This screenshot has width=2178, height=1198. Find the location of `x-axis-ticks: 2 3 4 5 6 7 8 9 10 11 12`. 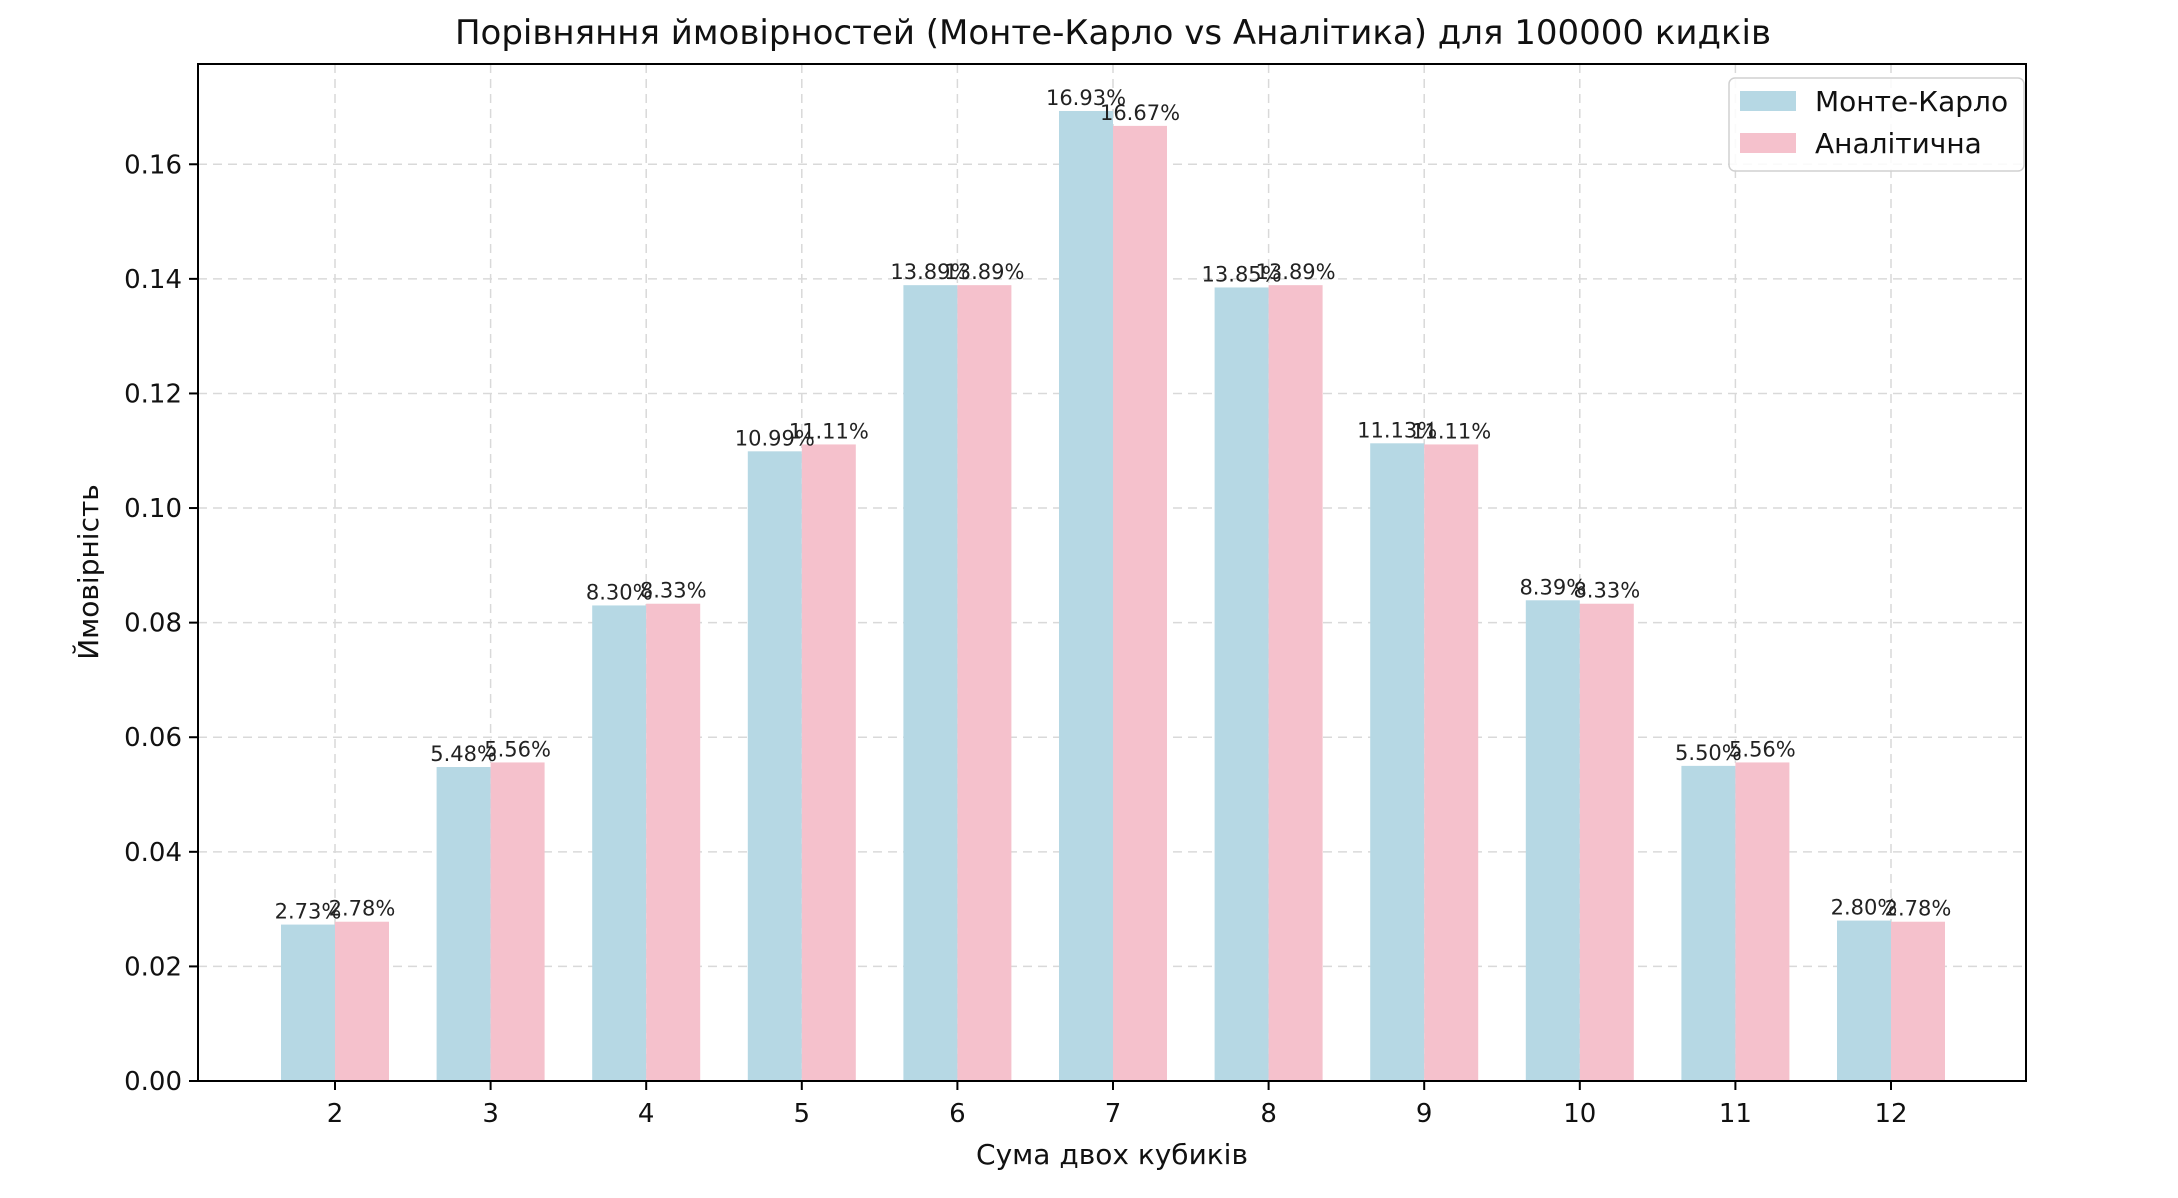

x-axis-ticks: 2 3 4 5 6 7 8 9 10 11 12 is located at coordinates (1117, 1105).